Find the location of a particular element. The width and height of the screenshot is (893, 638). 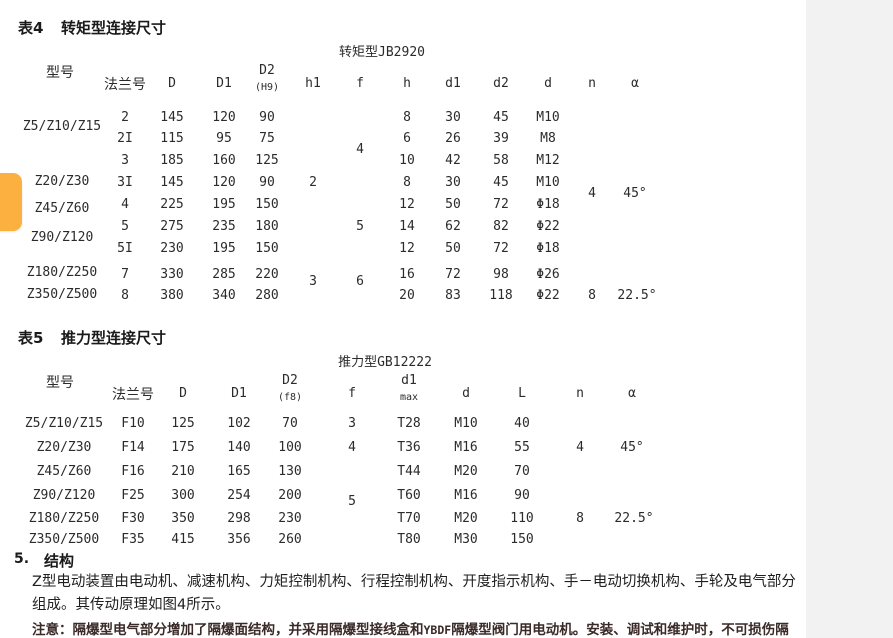

table4-cell-d2-bolt: 82 is located at coordinates (501, 226).